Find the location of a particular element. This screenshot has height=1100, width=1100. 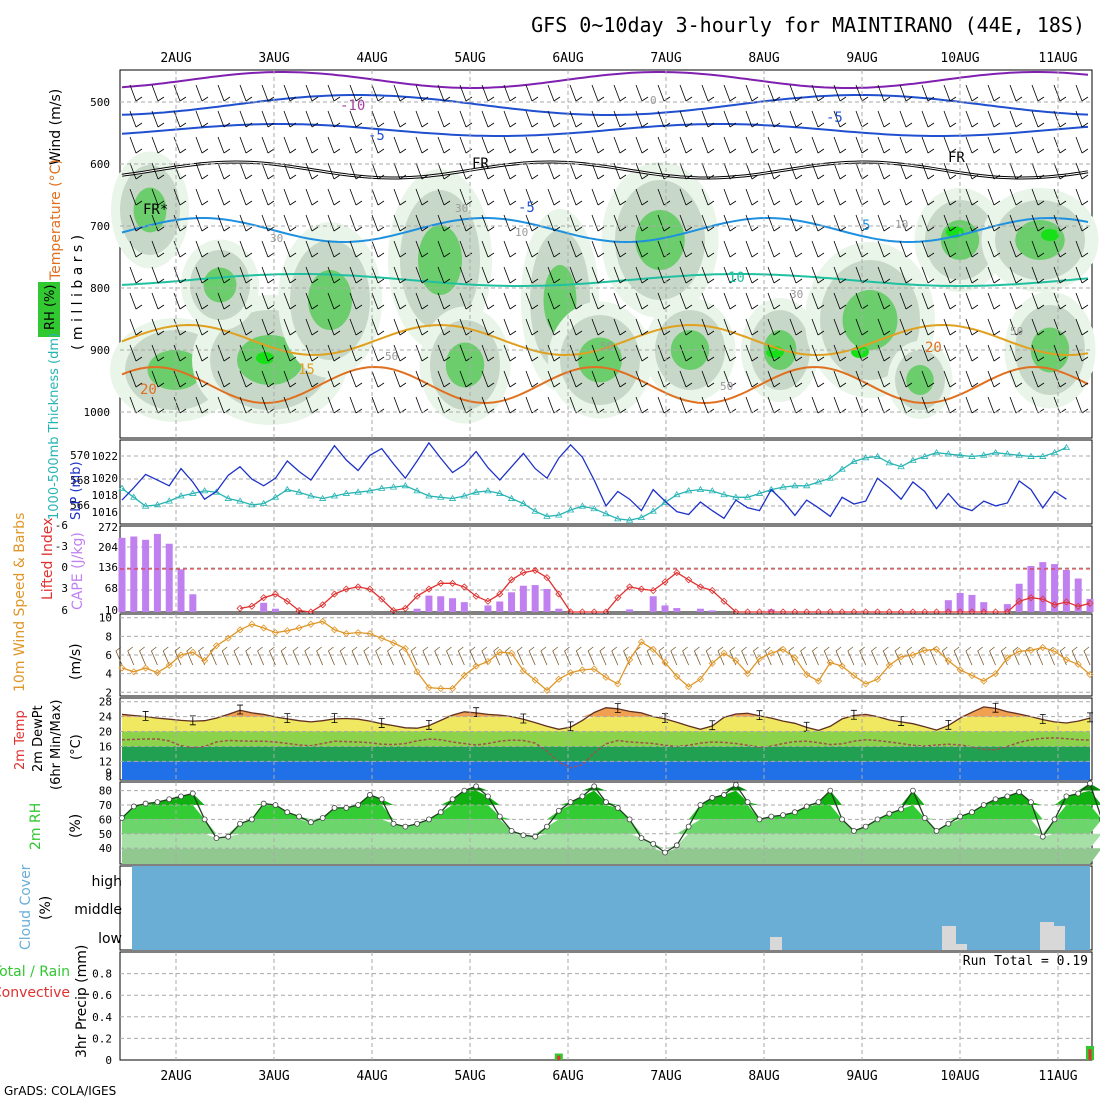

temp-tick: 12 is located at coordinates (105, 761).